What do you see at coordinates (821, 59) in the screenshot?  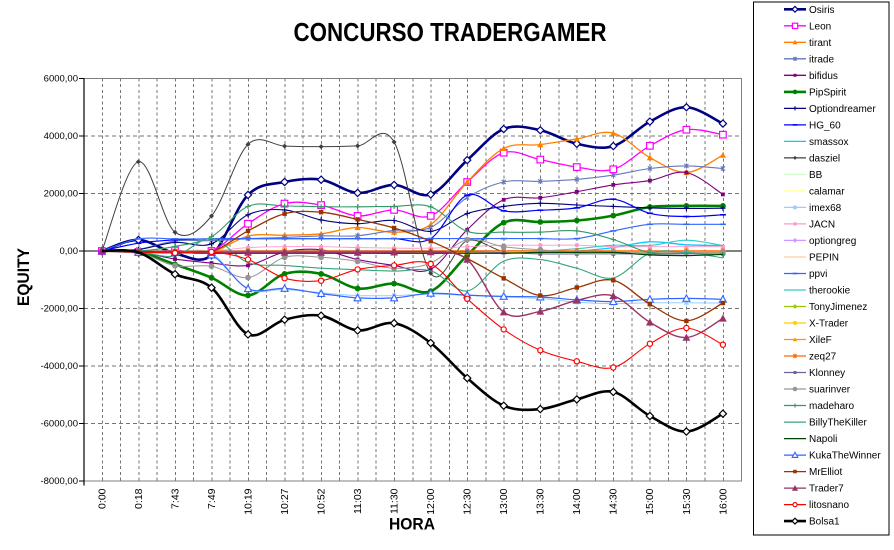 I see `svg-text: itrade` at bounding box center [821, 59].